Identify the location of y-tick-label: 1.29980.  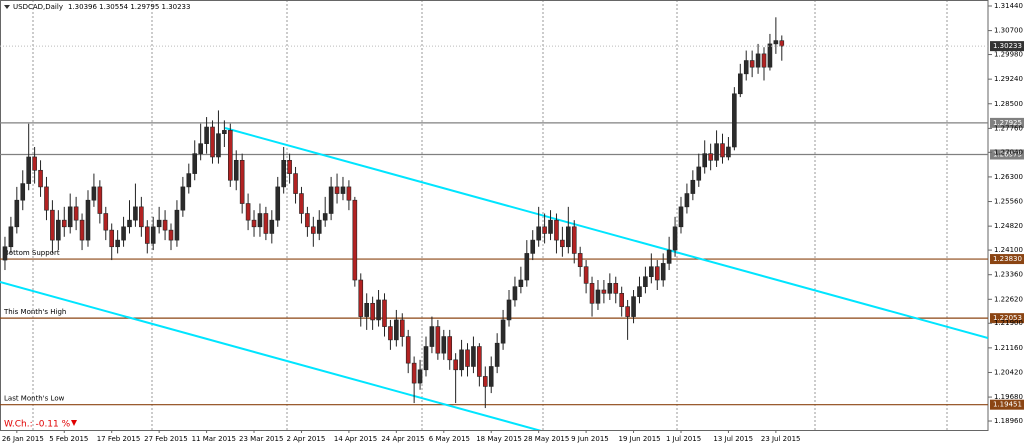
(1008, 55).